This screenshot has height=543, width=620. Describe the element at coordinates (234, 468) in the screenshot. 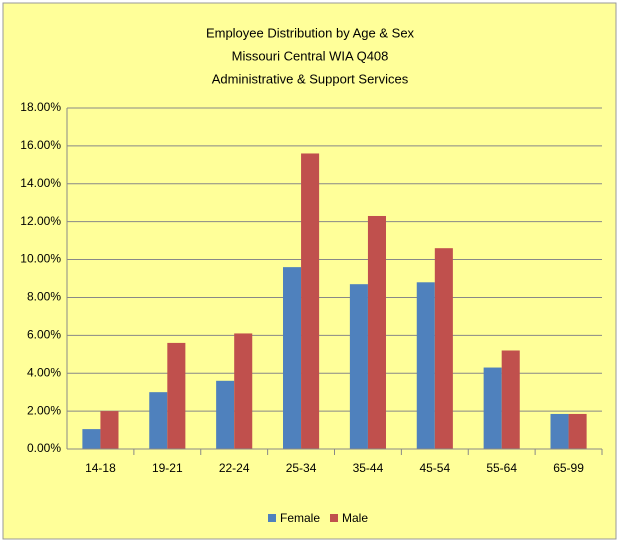

I see `x-tick-label: 22-24` at that location.